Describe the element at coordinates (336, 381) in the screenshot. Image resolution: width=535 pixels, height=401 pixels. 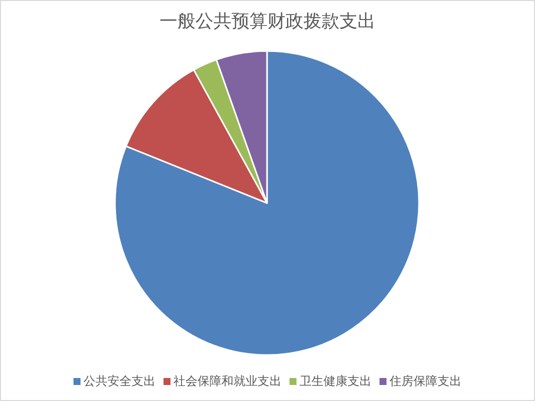
I see `legend-label: 卫生健康支出` at that location.